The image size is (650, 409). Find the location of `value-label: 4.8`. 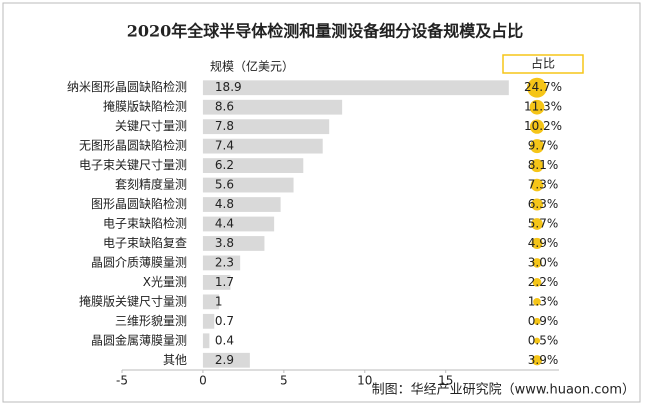

value-label: 4.8 is located at coordinates (224, 204).